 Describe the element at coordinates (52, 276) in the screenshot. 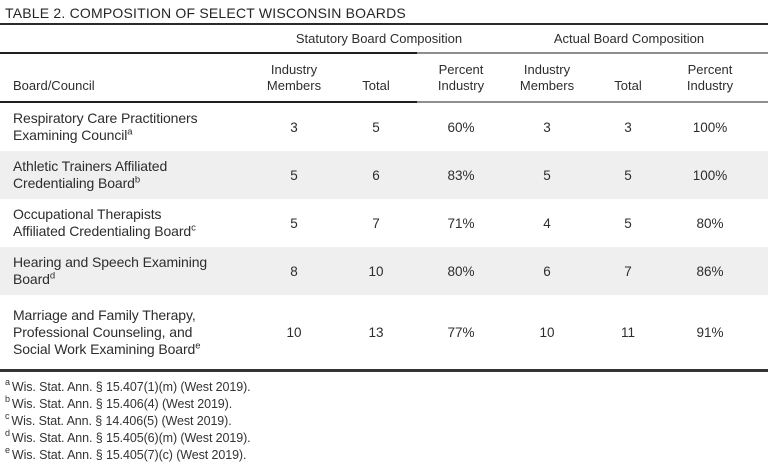

I see `footnote-reference: d` at that location.